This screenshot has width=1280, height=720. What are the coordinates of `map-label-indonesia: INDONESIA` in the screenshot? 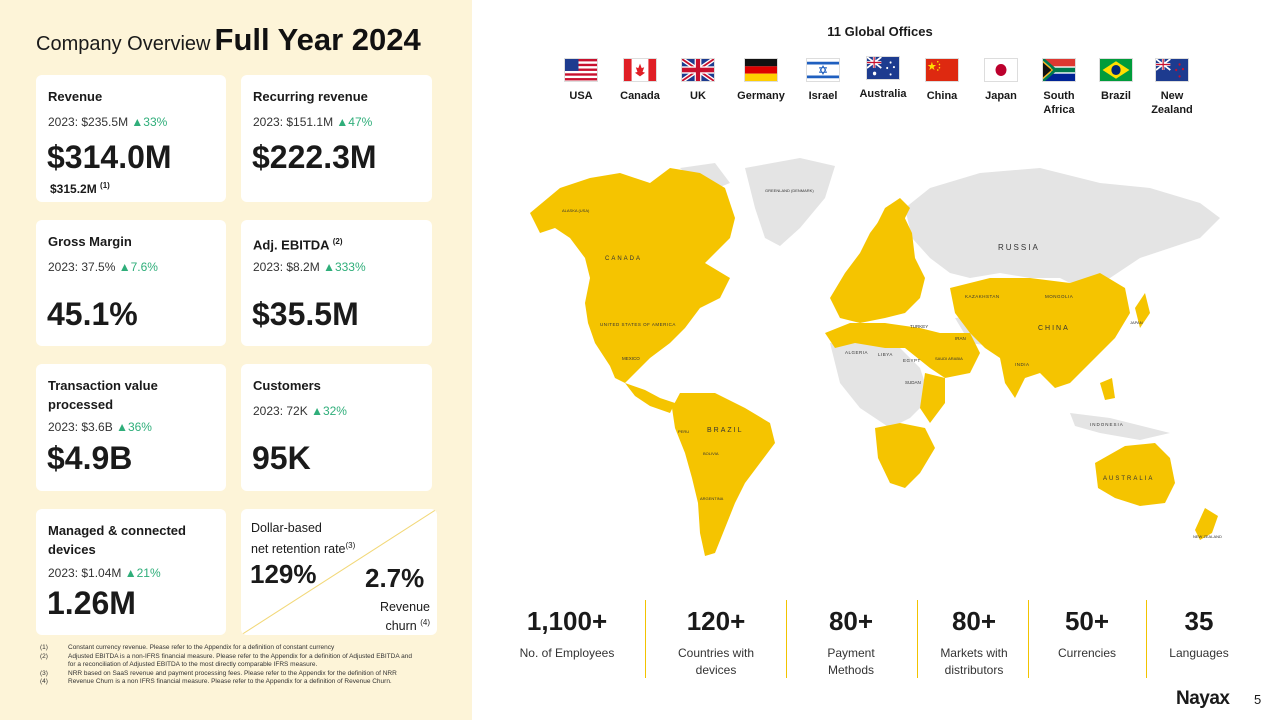 It's located at (1107, 424).